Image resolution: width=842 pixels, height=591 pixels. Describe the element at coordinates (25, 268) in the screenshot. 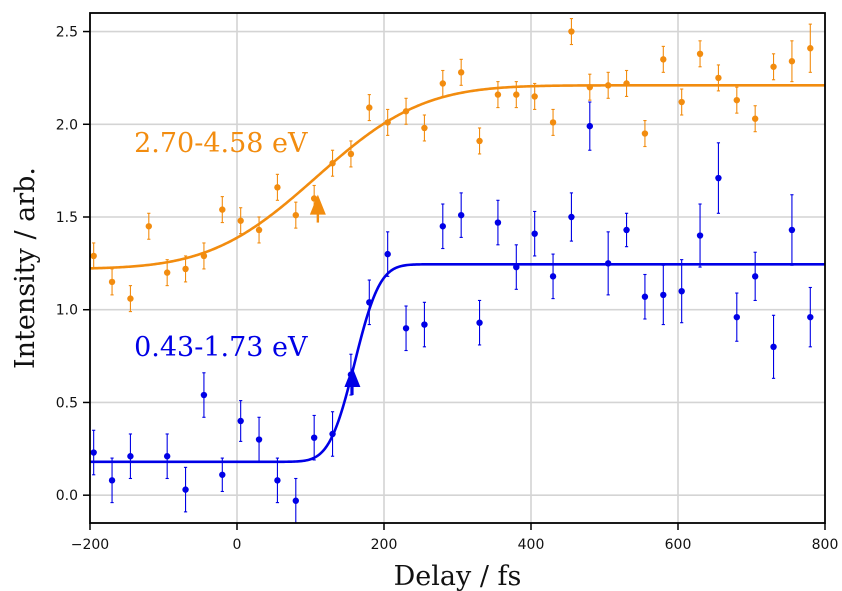

I see `y-axis-title: Intensity / arb.` at that location.